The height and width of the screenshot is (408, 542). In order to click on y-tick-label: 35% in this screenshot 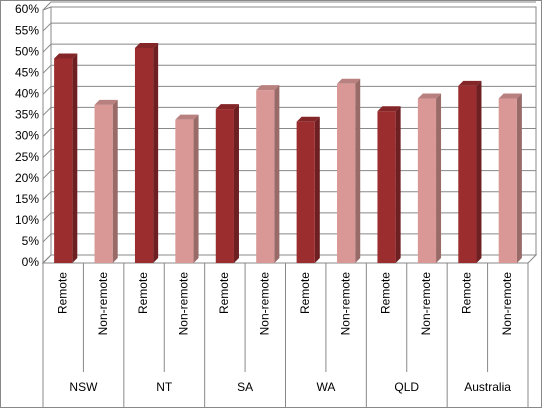, I will do `click(27, 115)`.